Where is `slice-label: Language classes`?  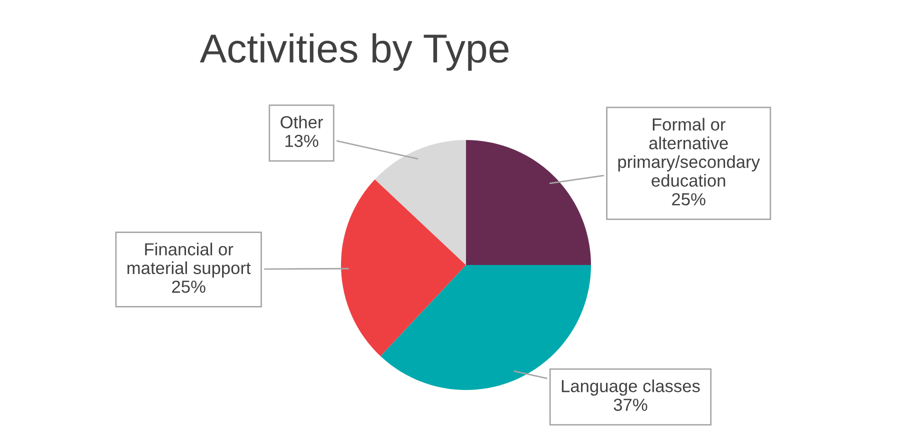
slice-label: Language classes is located at coordinates (631, 387).